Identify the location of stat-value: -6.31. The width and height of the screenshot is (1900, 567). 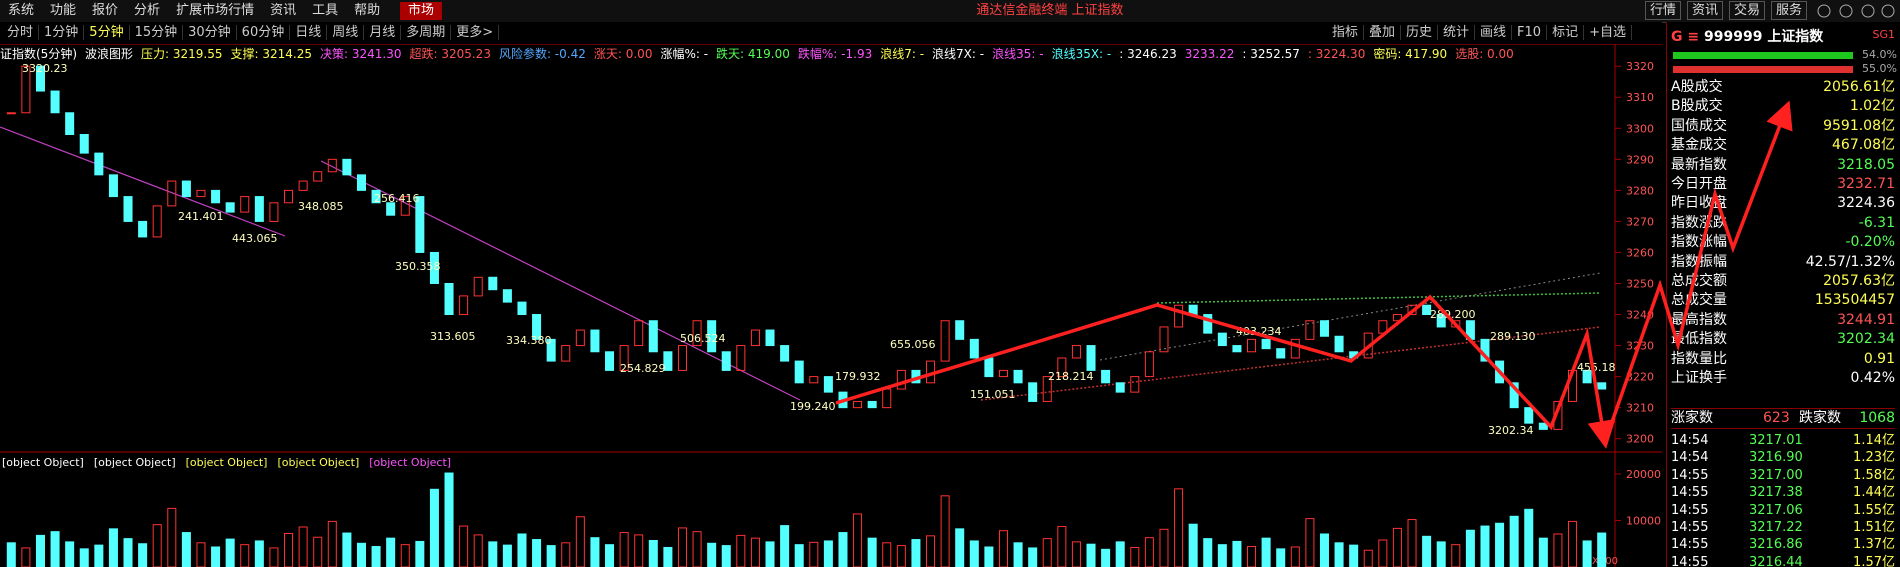
(1876, 222).